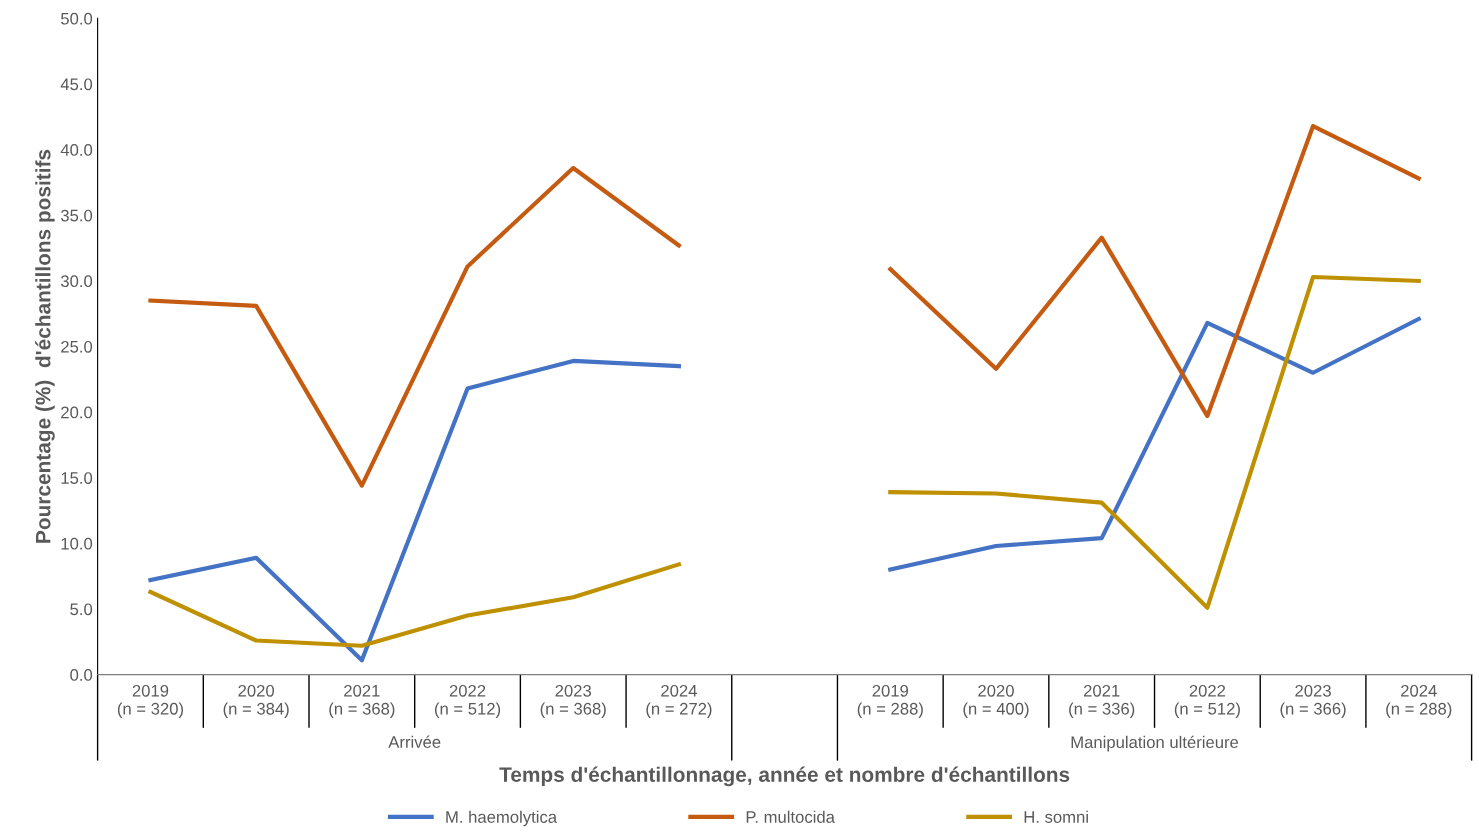 The height and width of the screenshot is (837, 1479). Describe the element at coordinates (76, 84) in the screenshot. I see `y-tick-label: 45.0` at that location.